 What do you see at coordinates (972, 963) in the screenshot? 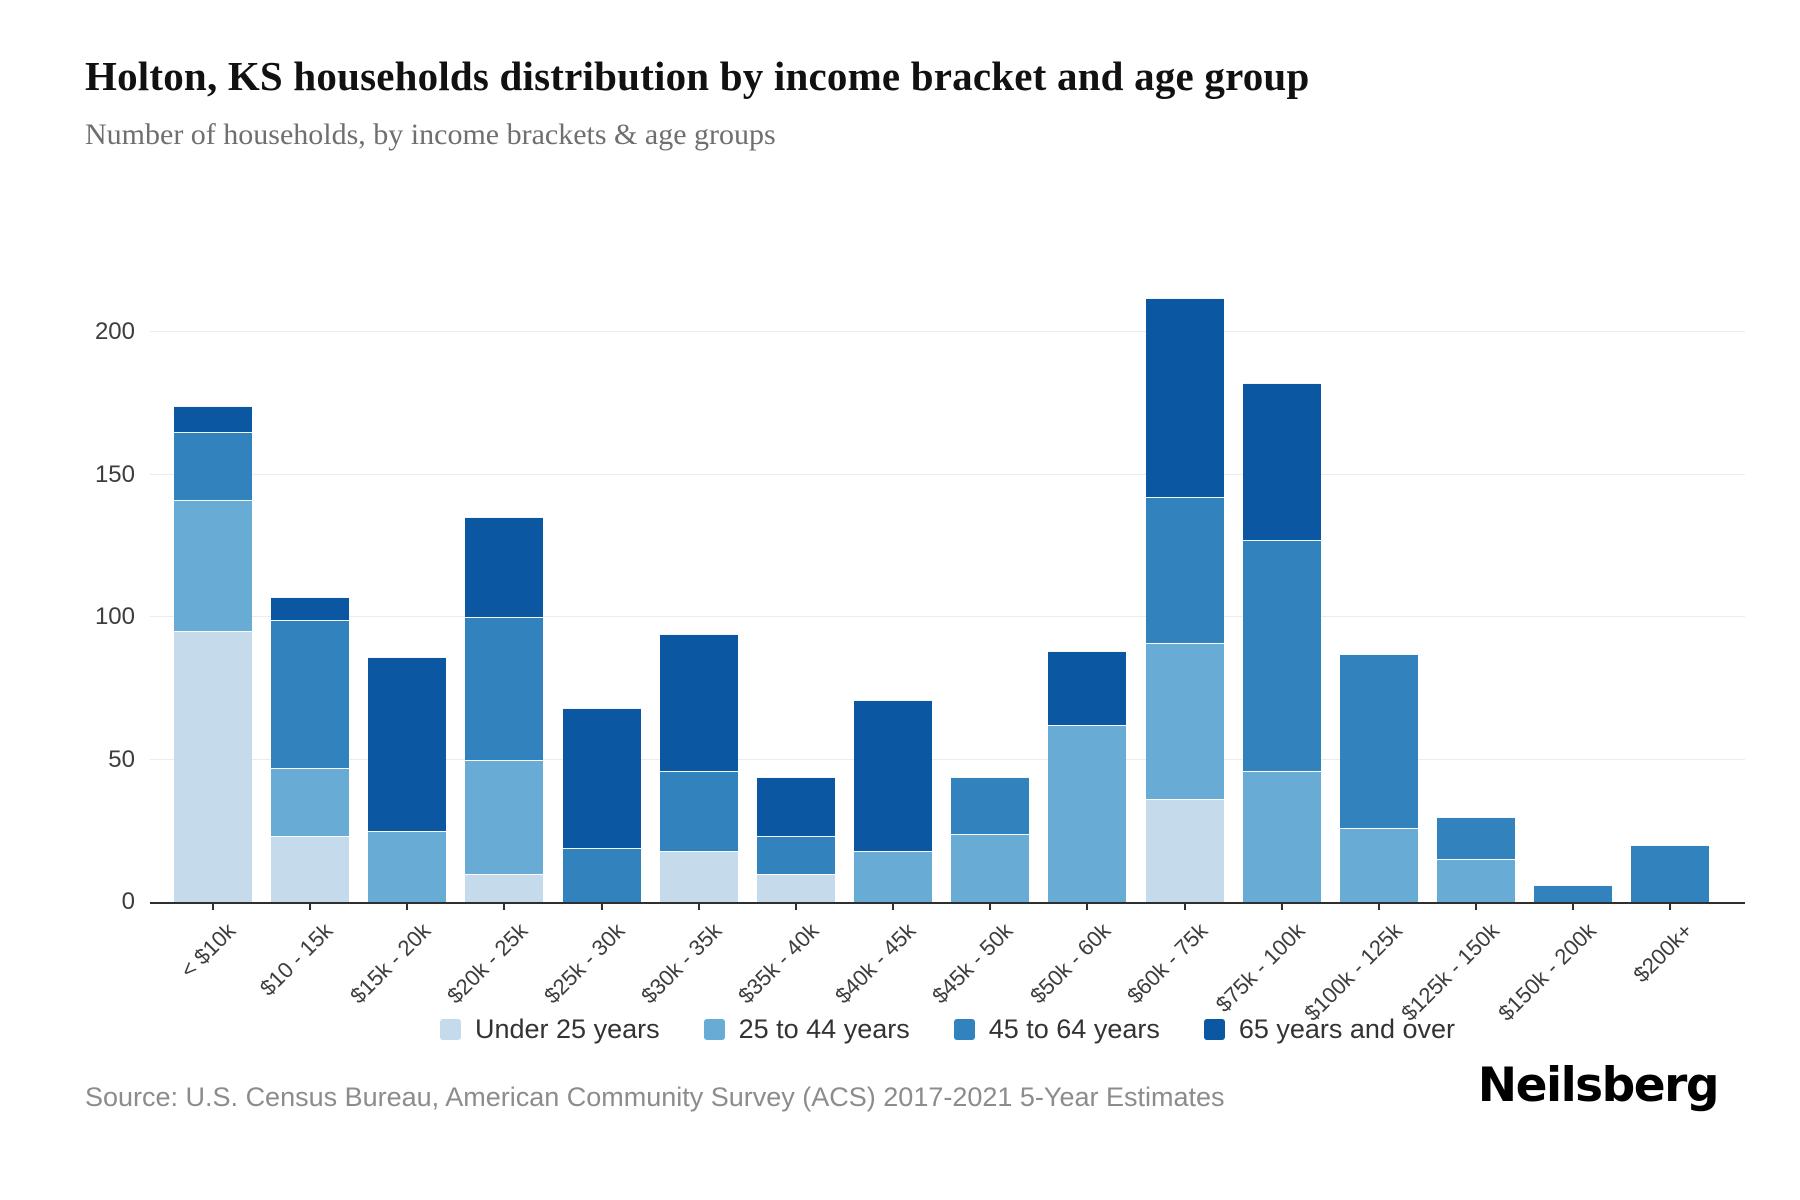
I see `x-tick-label: $45k - 50k` at bounding box center [972, 963].